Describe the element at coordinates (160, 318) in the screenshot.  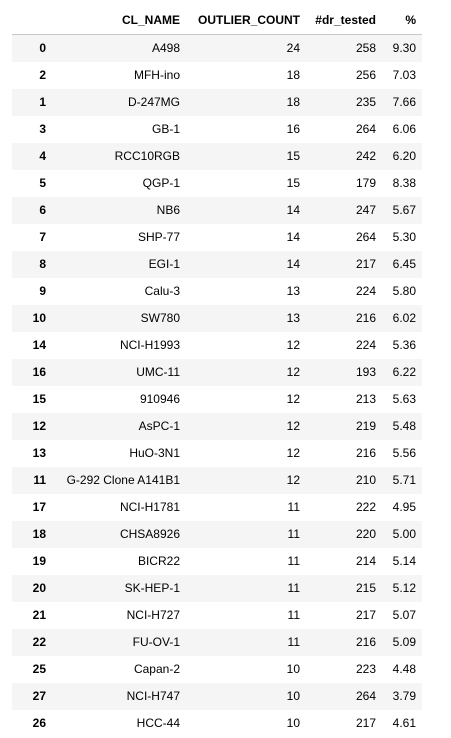
I see `cell-cl-name: SW780` at that location.